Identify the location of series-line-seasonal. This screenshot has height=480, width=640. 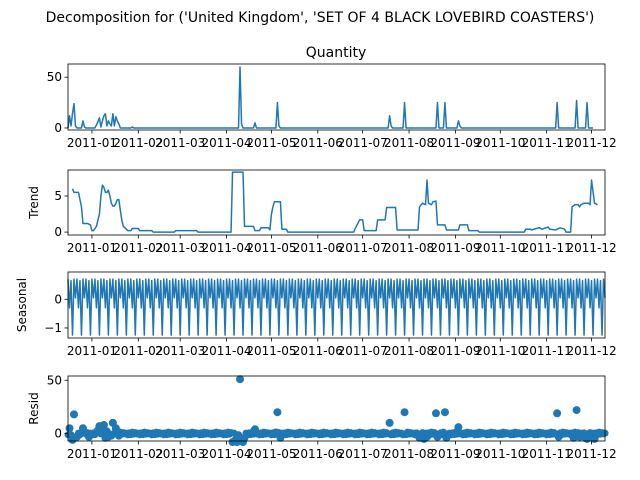
(336, 307).